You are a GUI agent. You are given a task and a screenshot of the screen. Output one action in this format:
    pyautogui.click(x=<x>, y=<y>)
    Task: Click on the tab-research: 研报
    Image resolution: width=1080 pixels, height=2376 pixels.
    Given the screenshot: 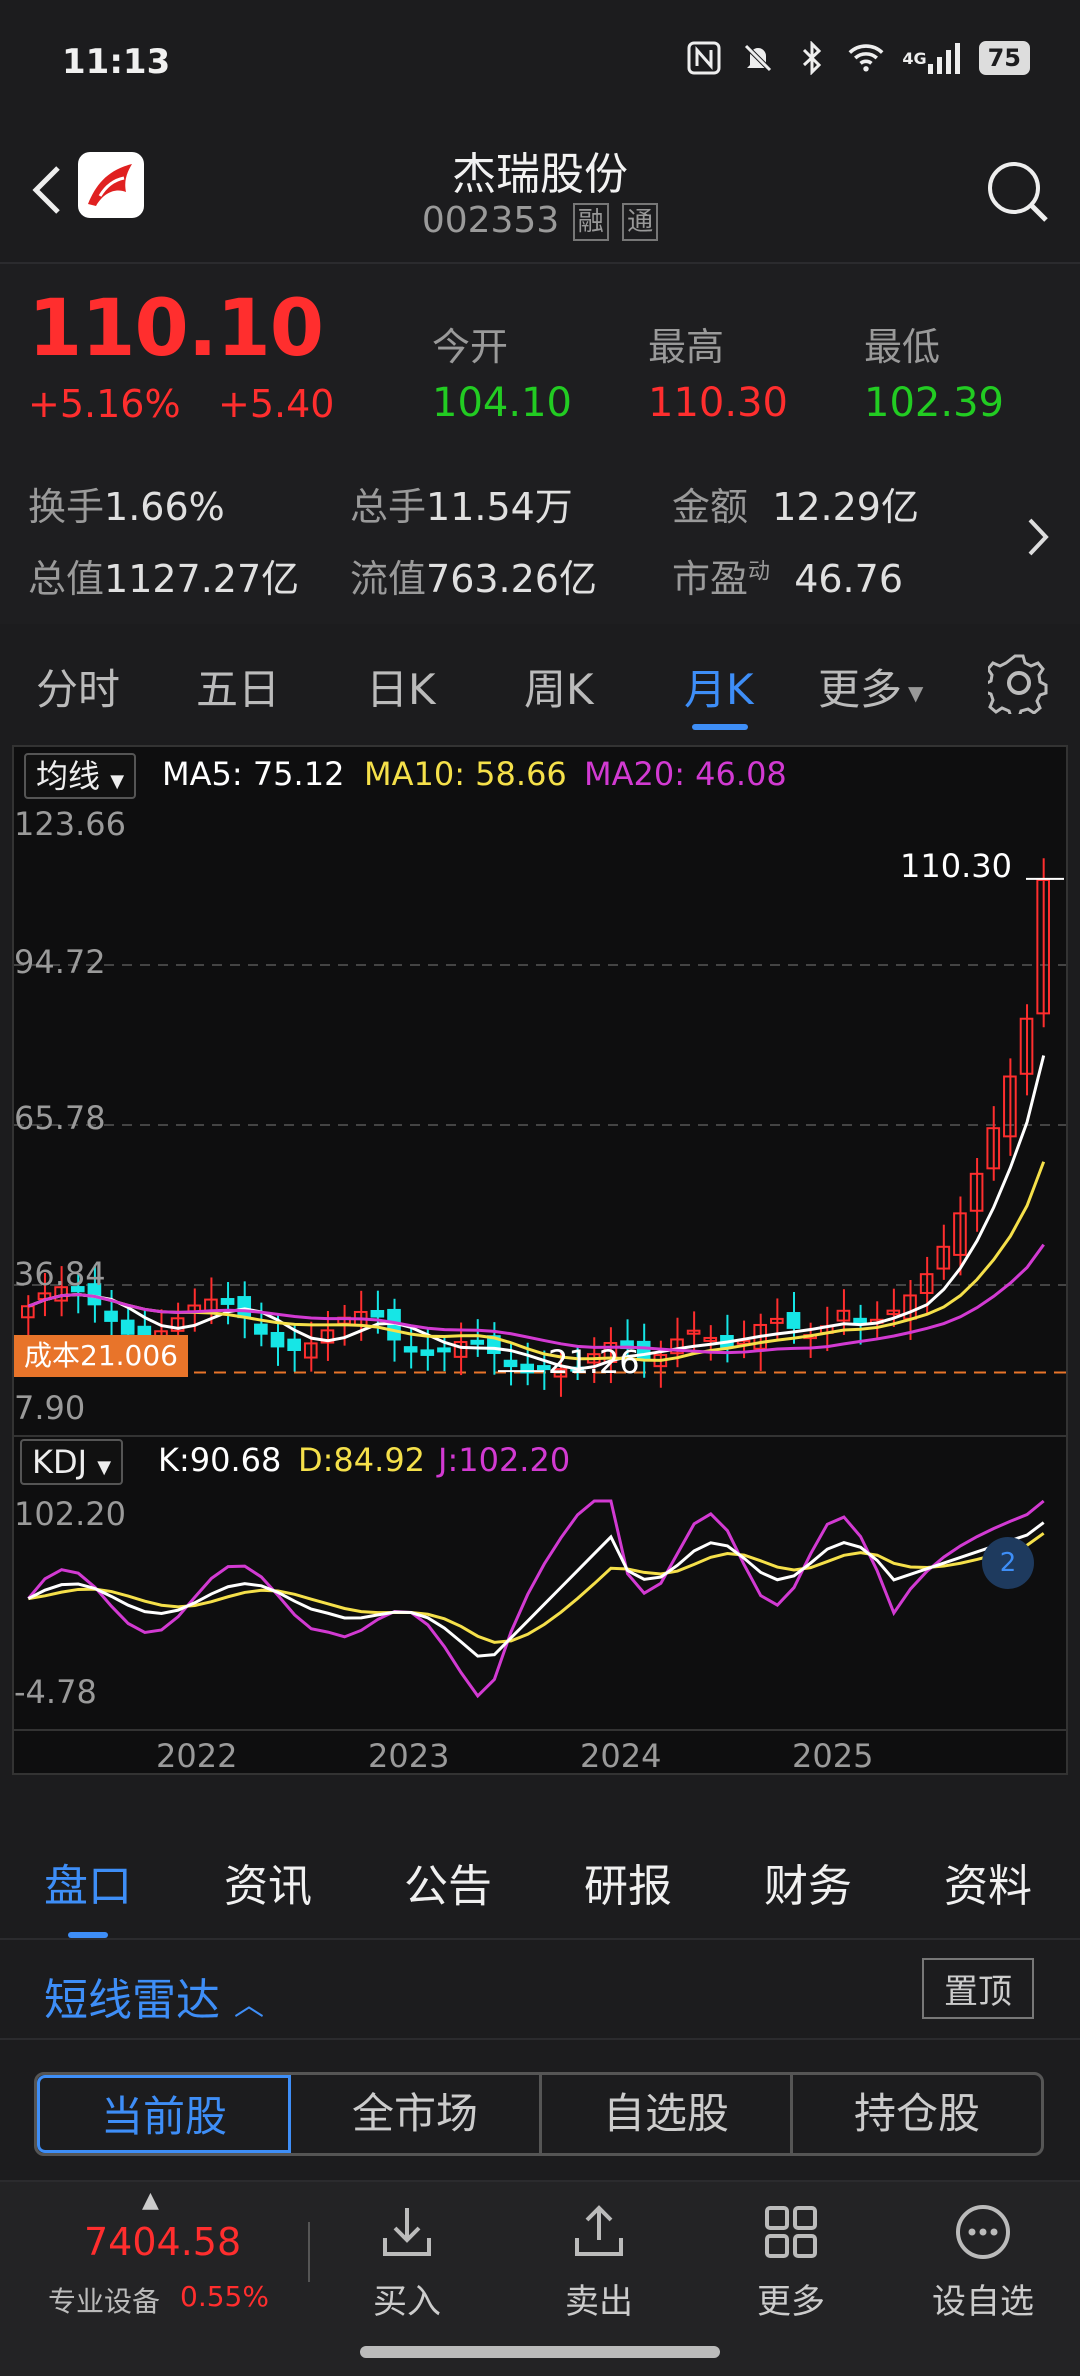 What is the action you would take?
    pyautogui.click(x=628, y=1886)
    